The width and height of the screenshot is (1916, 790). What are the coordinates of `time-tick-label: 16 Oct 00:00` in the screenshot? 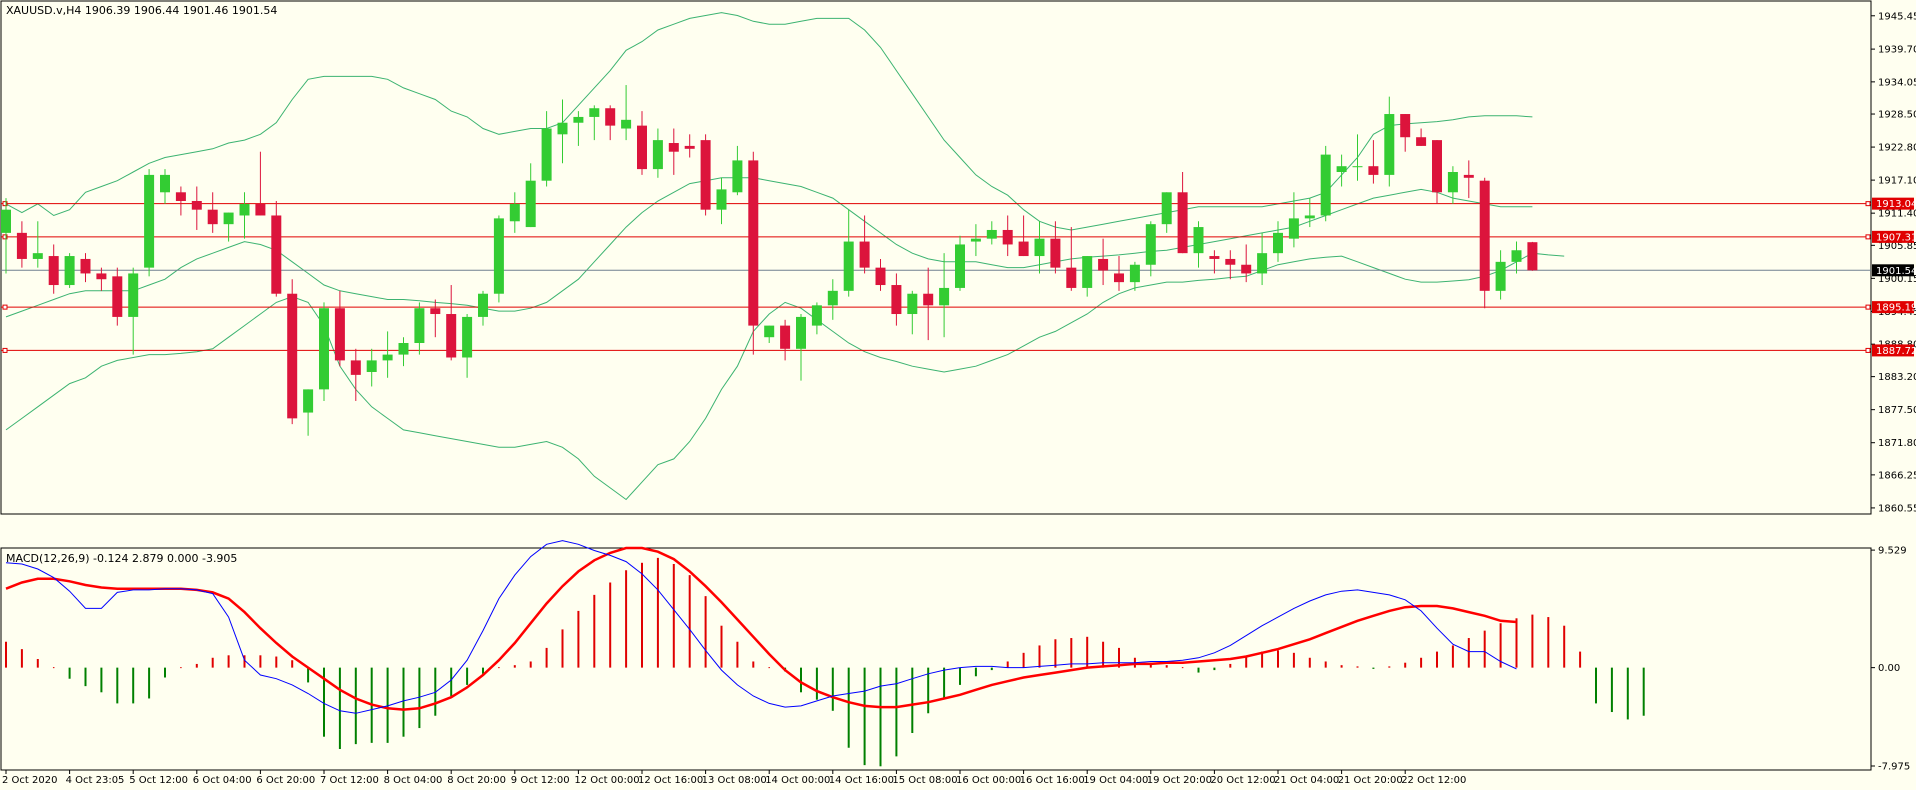 It's located at (988, 780).